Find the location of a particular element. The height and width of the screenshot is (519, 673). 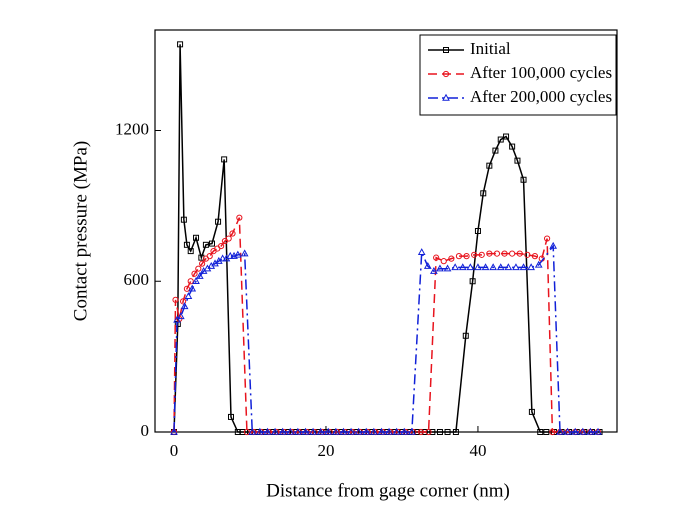

y-tick-label: 0 is located at coordinates (145, 430).